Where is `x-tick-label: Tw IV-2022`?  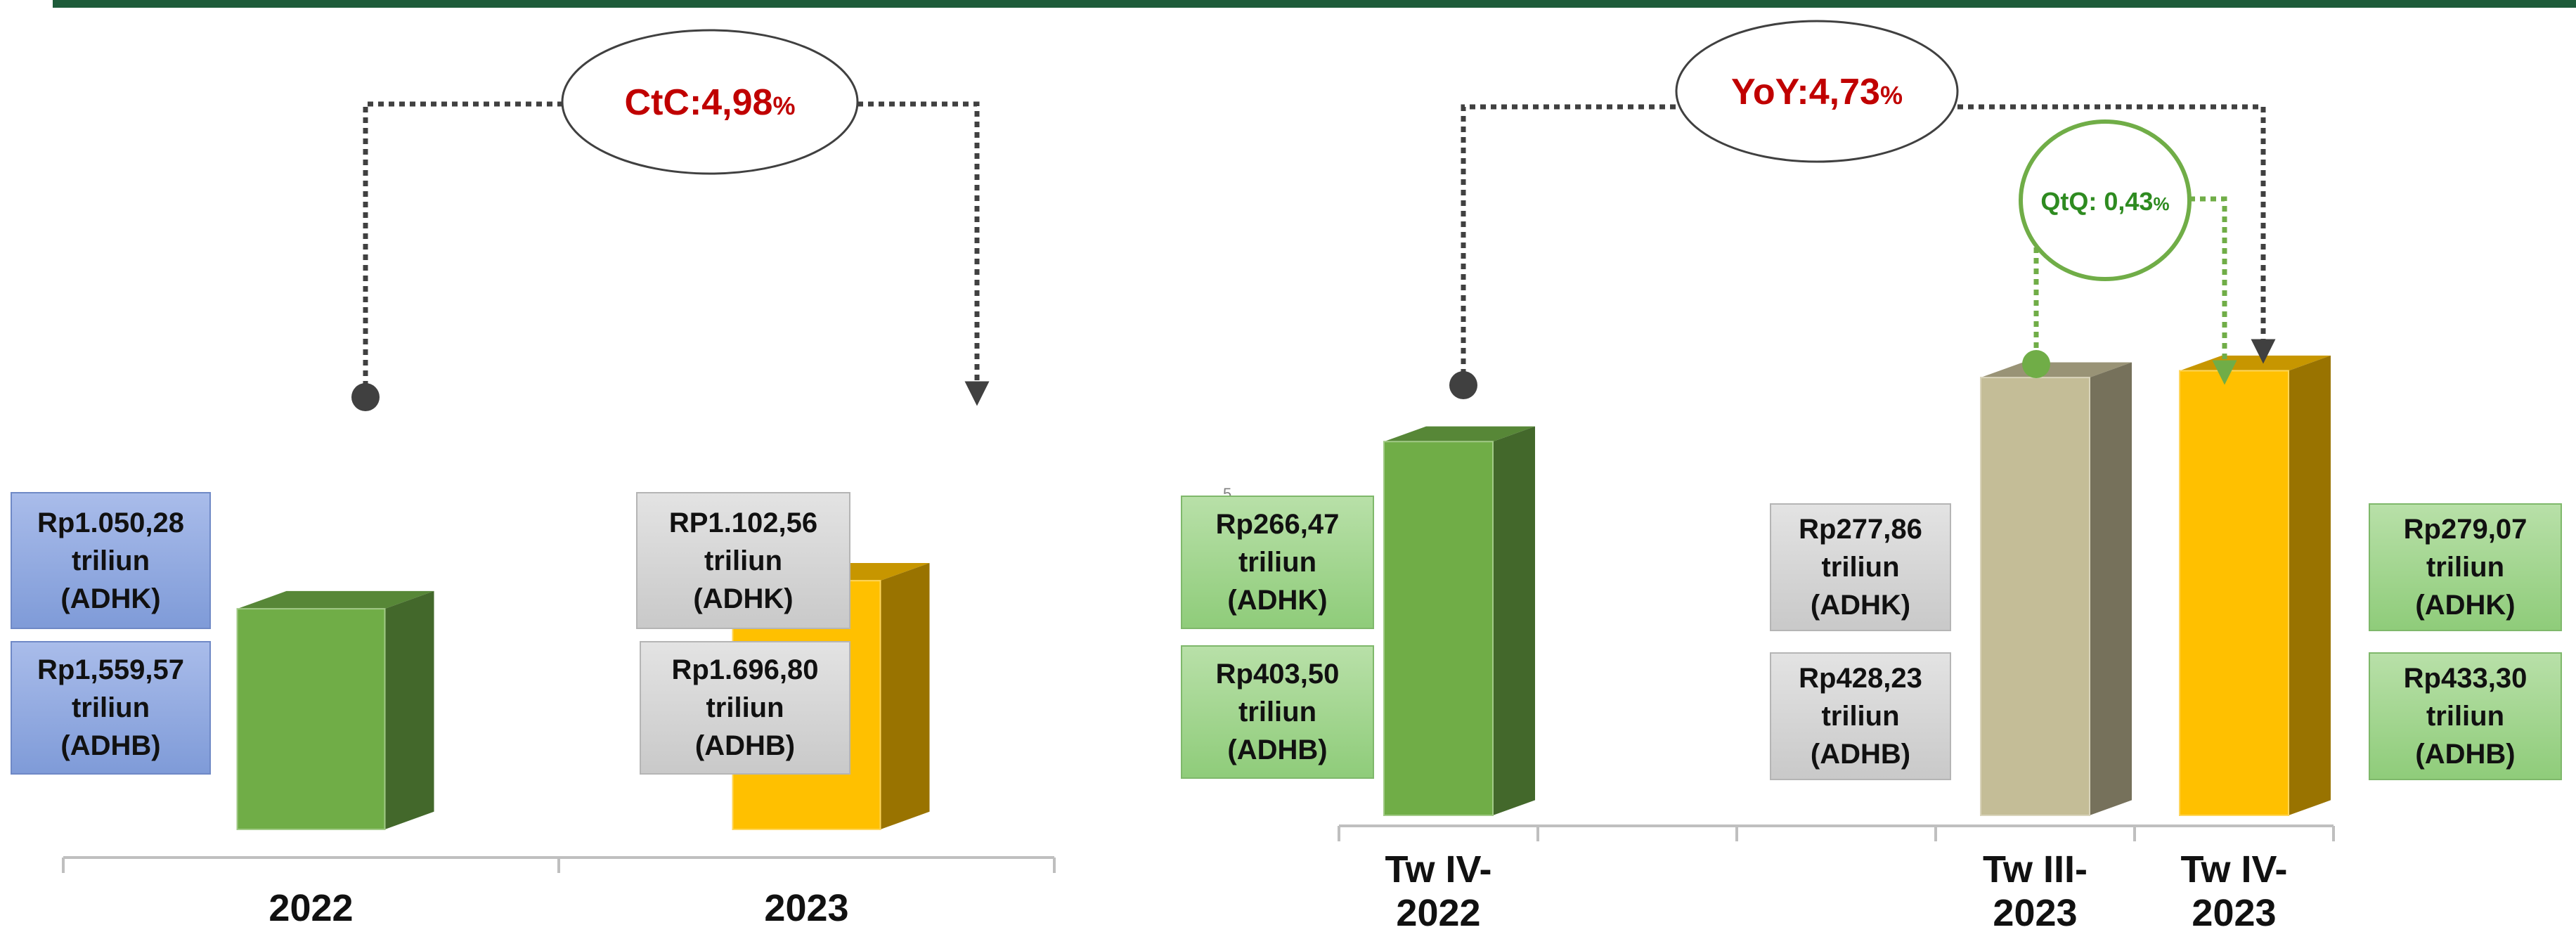
x-tick-label: Tw IV-2022 is located at coordinates (1438, 891).